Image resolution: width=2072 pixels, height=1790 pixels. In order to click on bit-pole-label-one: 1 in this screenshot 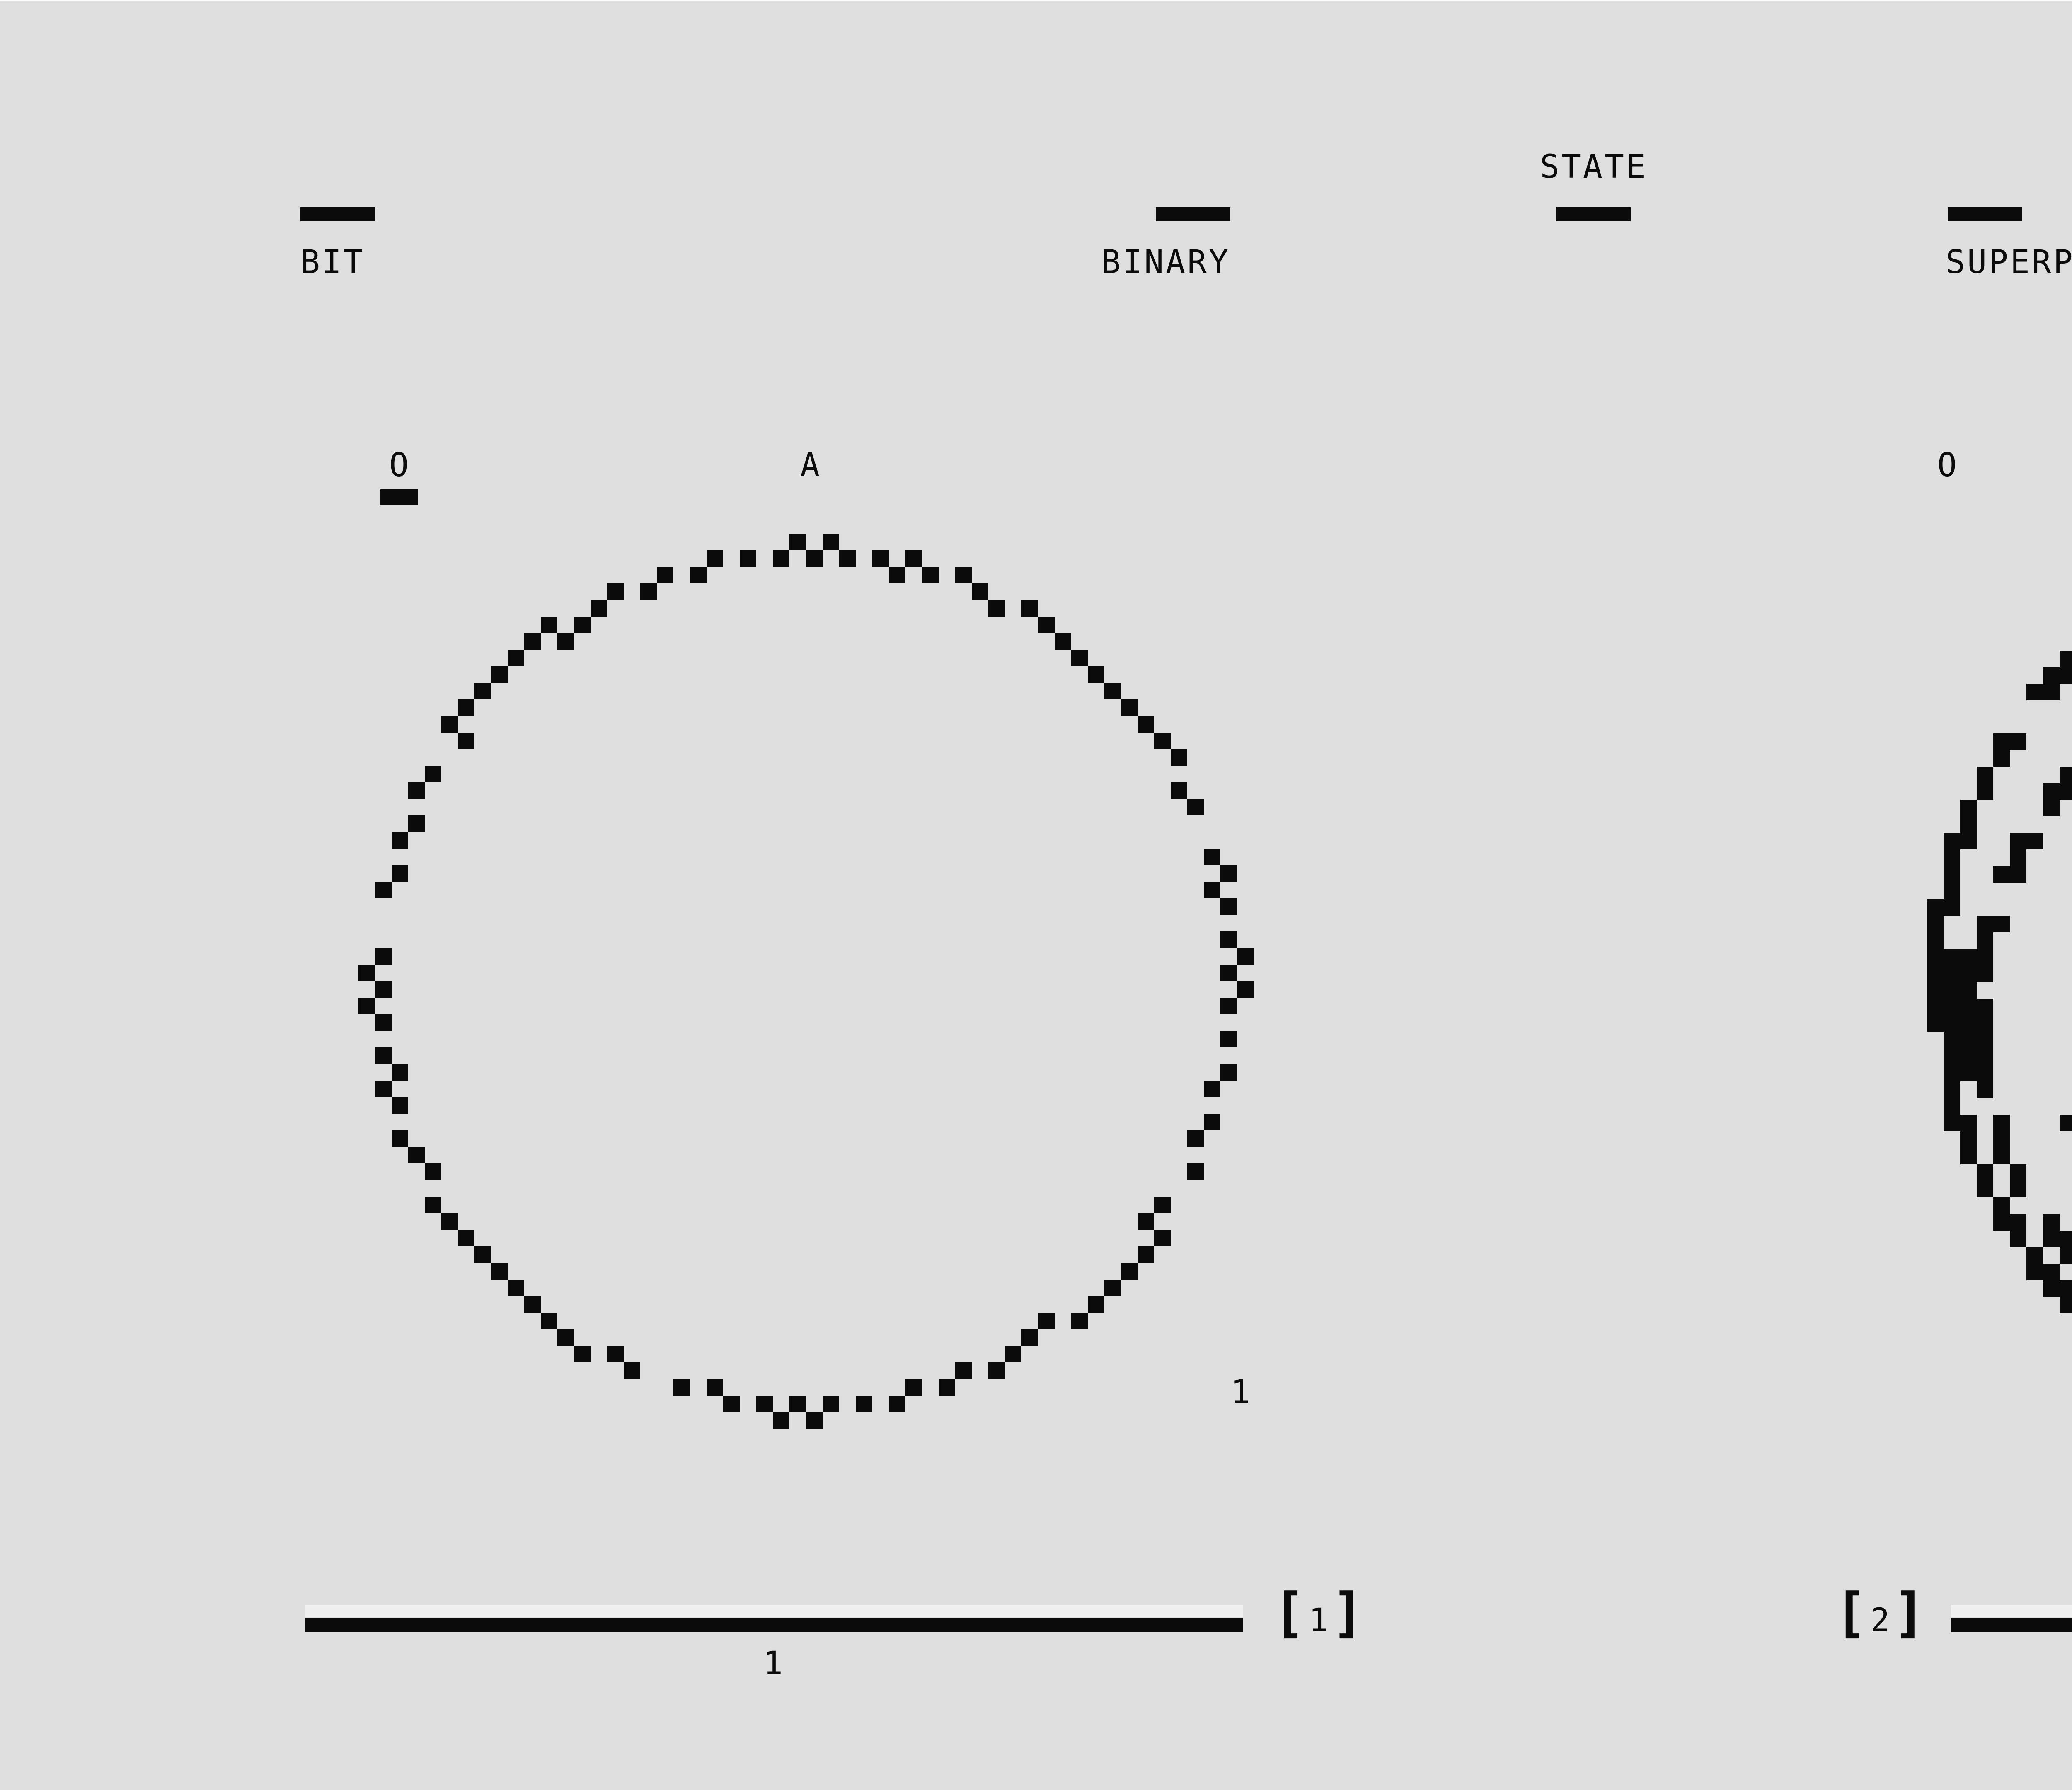, I will do `click(1241, 1393)`.